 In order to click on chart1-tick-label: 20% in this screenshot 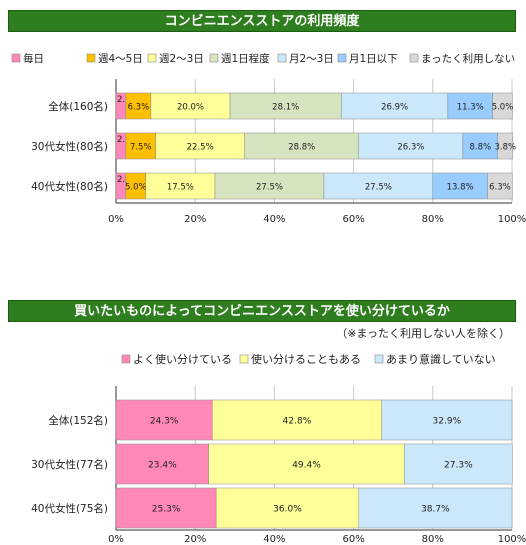, I will do `click(195, 219)`.